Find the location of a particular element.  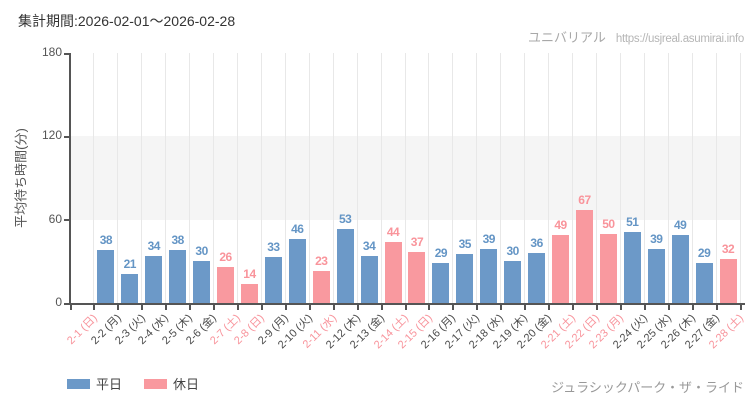

bar-value-2-22: 67 is located at coordinates (584, 199).